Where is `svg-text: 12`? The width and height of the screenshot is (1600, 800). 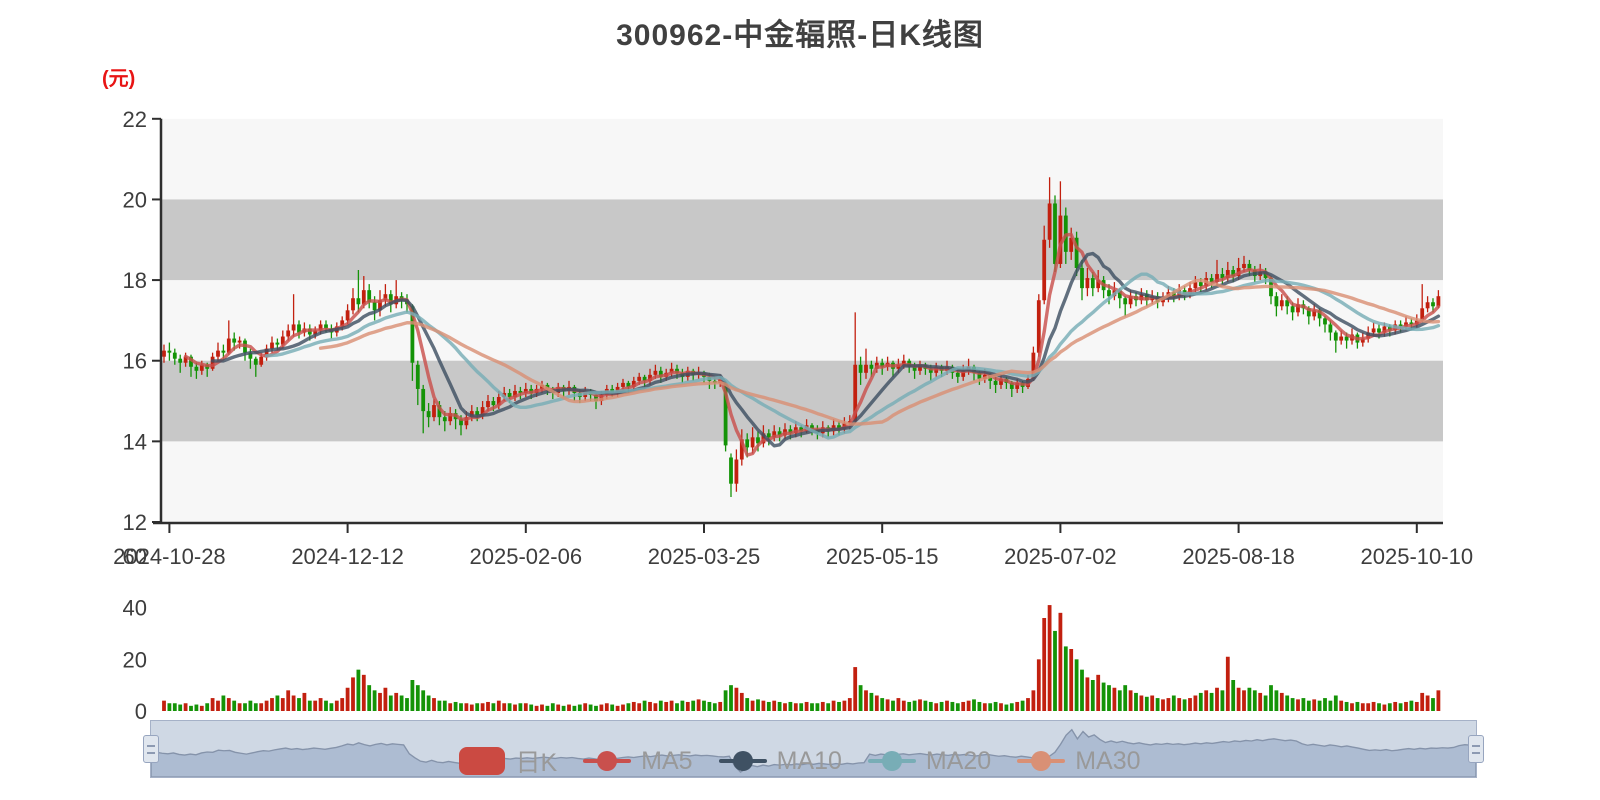 svg-text: 12 is located at coordinates (135, 522).